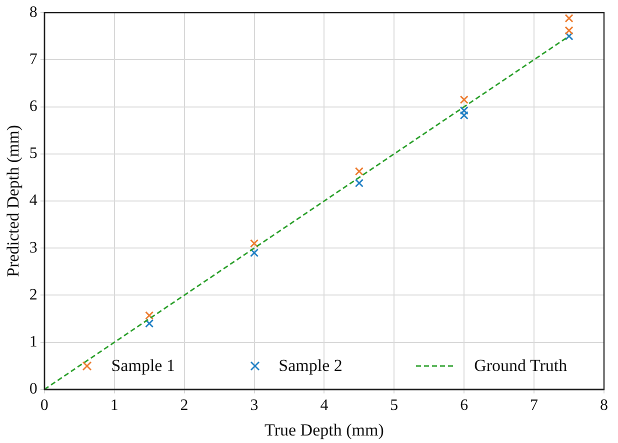 The height and width of the screenshot is (443, 618). Describe the element at coordinates (254, 405) in the screenshot. I see `x-tick-label: 3` at that location.